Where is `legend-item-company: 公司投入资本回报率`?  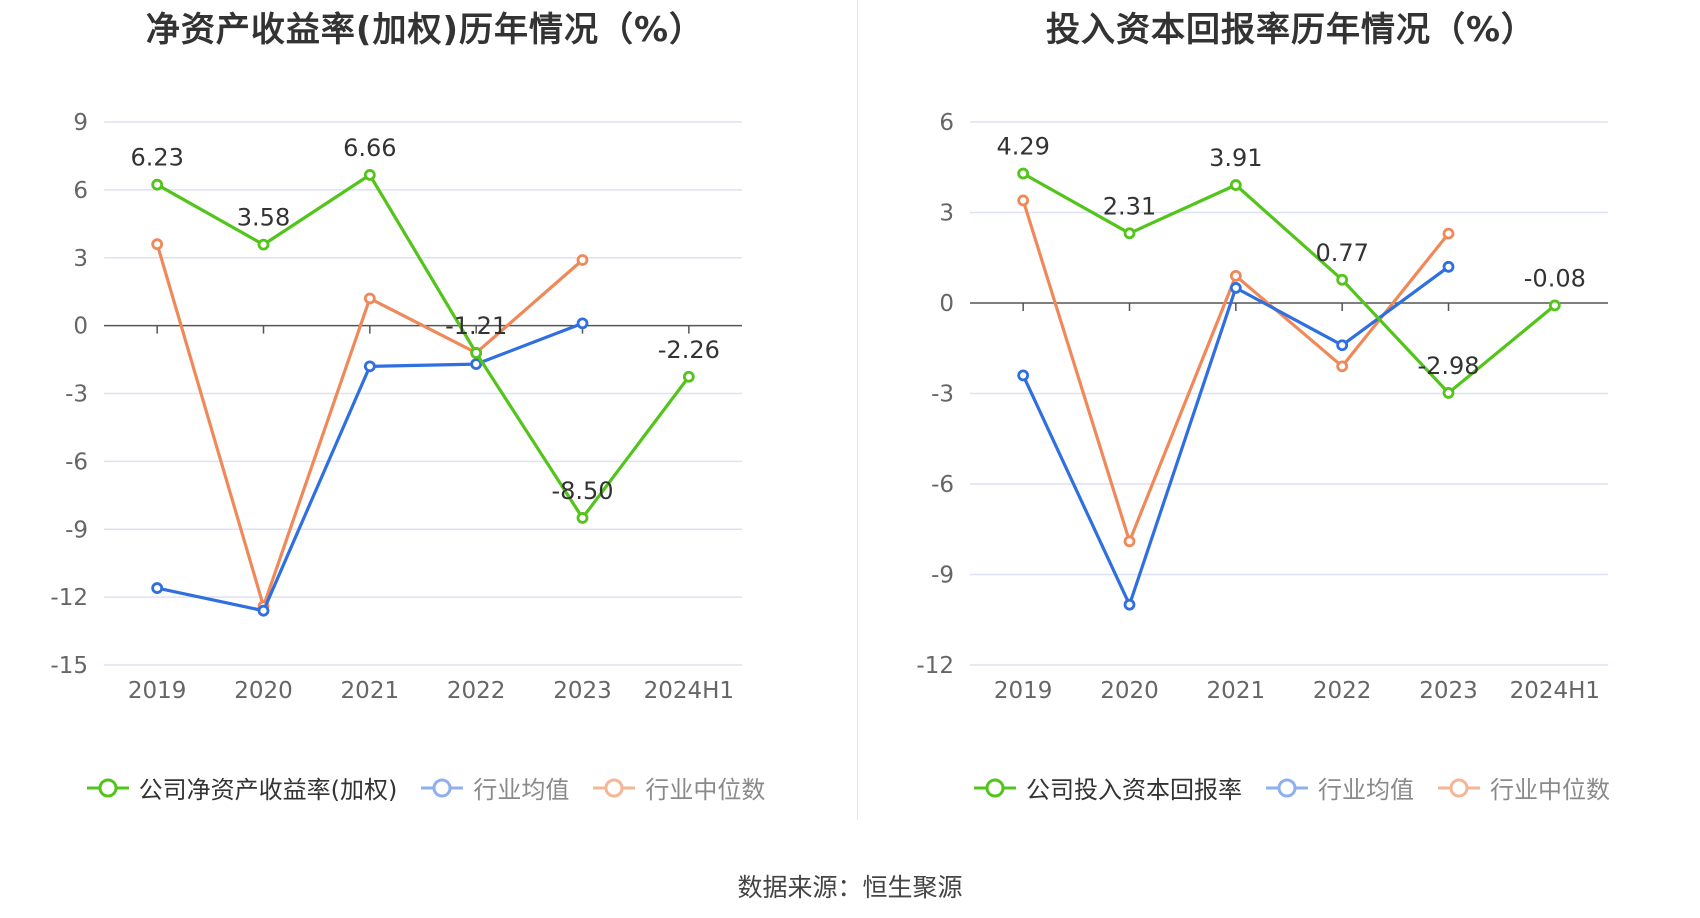 legend-item-company: 公司投入资本回报率 is located at coordinates (1107, 787).